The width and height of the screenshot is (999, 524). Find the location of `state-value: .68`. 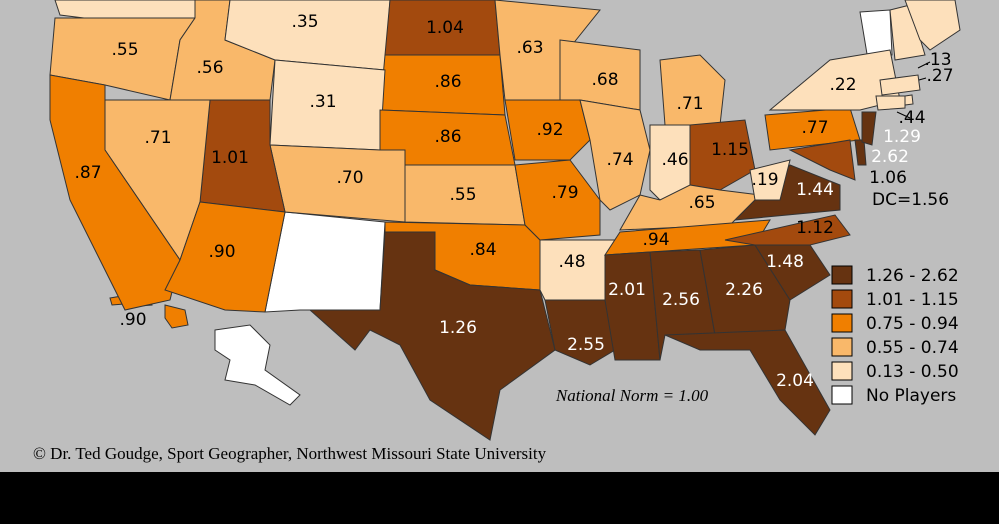

state-value: .68 is located at coordinates (604, 80).